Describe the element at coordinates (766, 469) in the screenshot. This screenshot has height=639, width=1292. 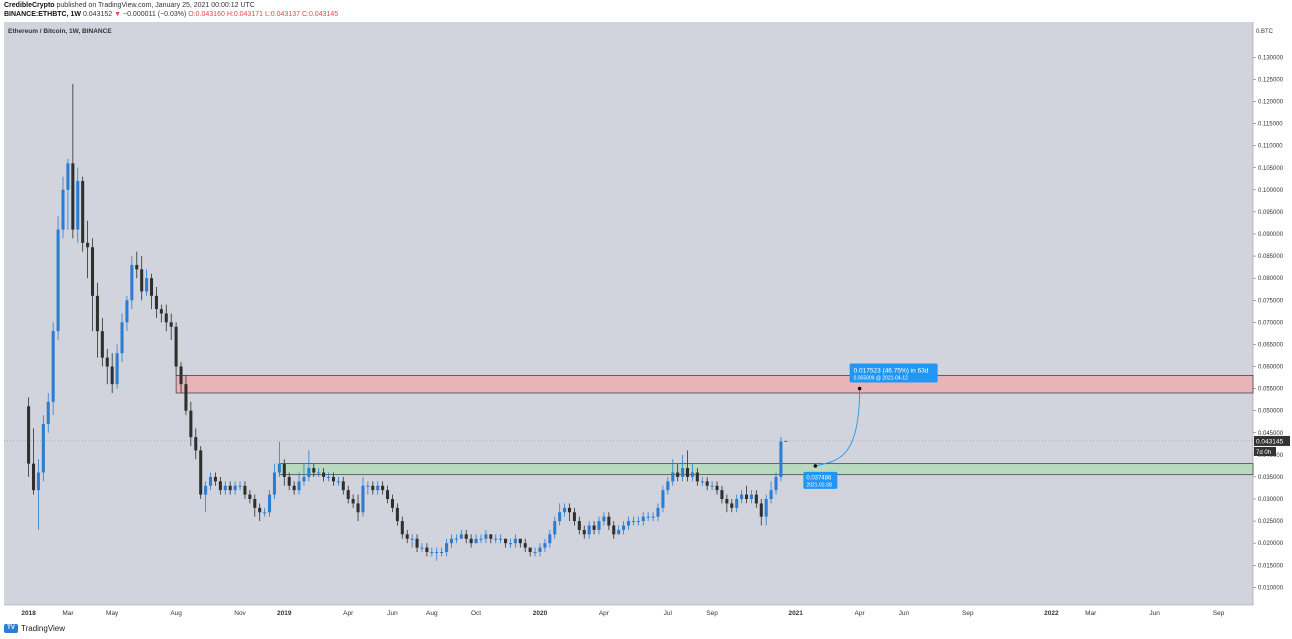
I see `support-zone` at that location.